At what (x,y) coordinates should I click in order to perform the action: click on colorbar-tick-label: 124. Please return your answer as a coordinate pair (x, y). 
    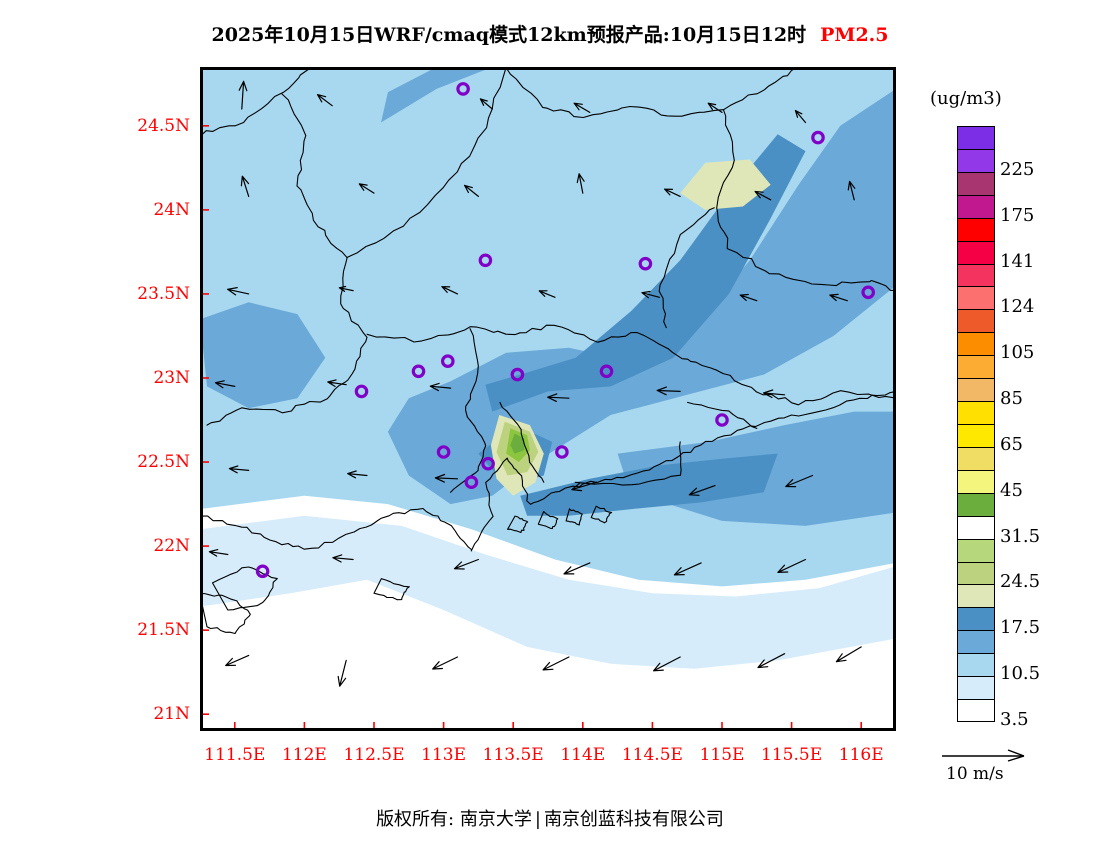
    Looking at the image, I should click on (1017, 307).